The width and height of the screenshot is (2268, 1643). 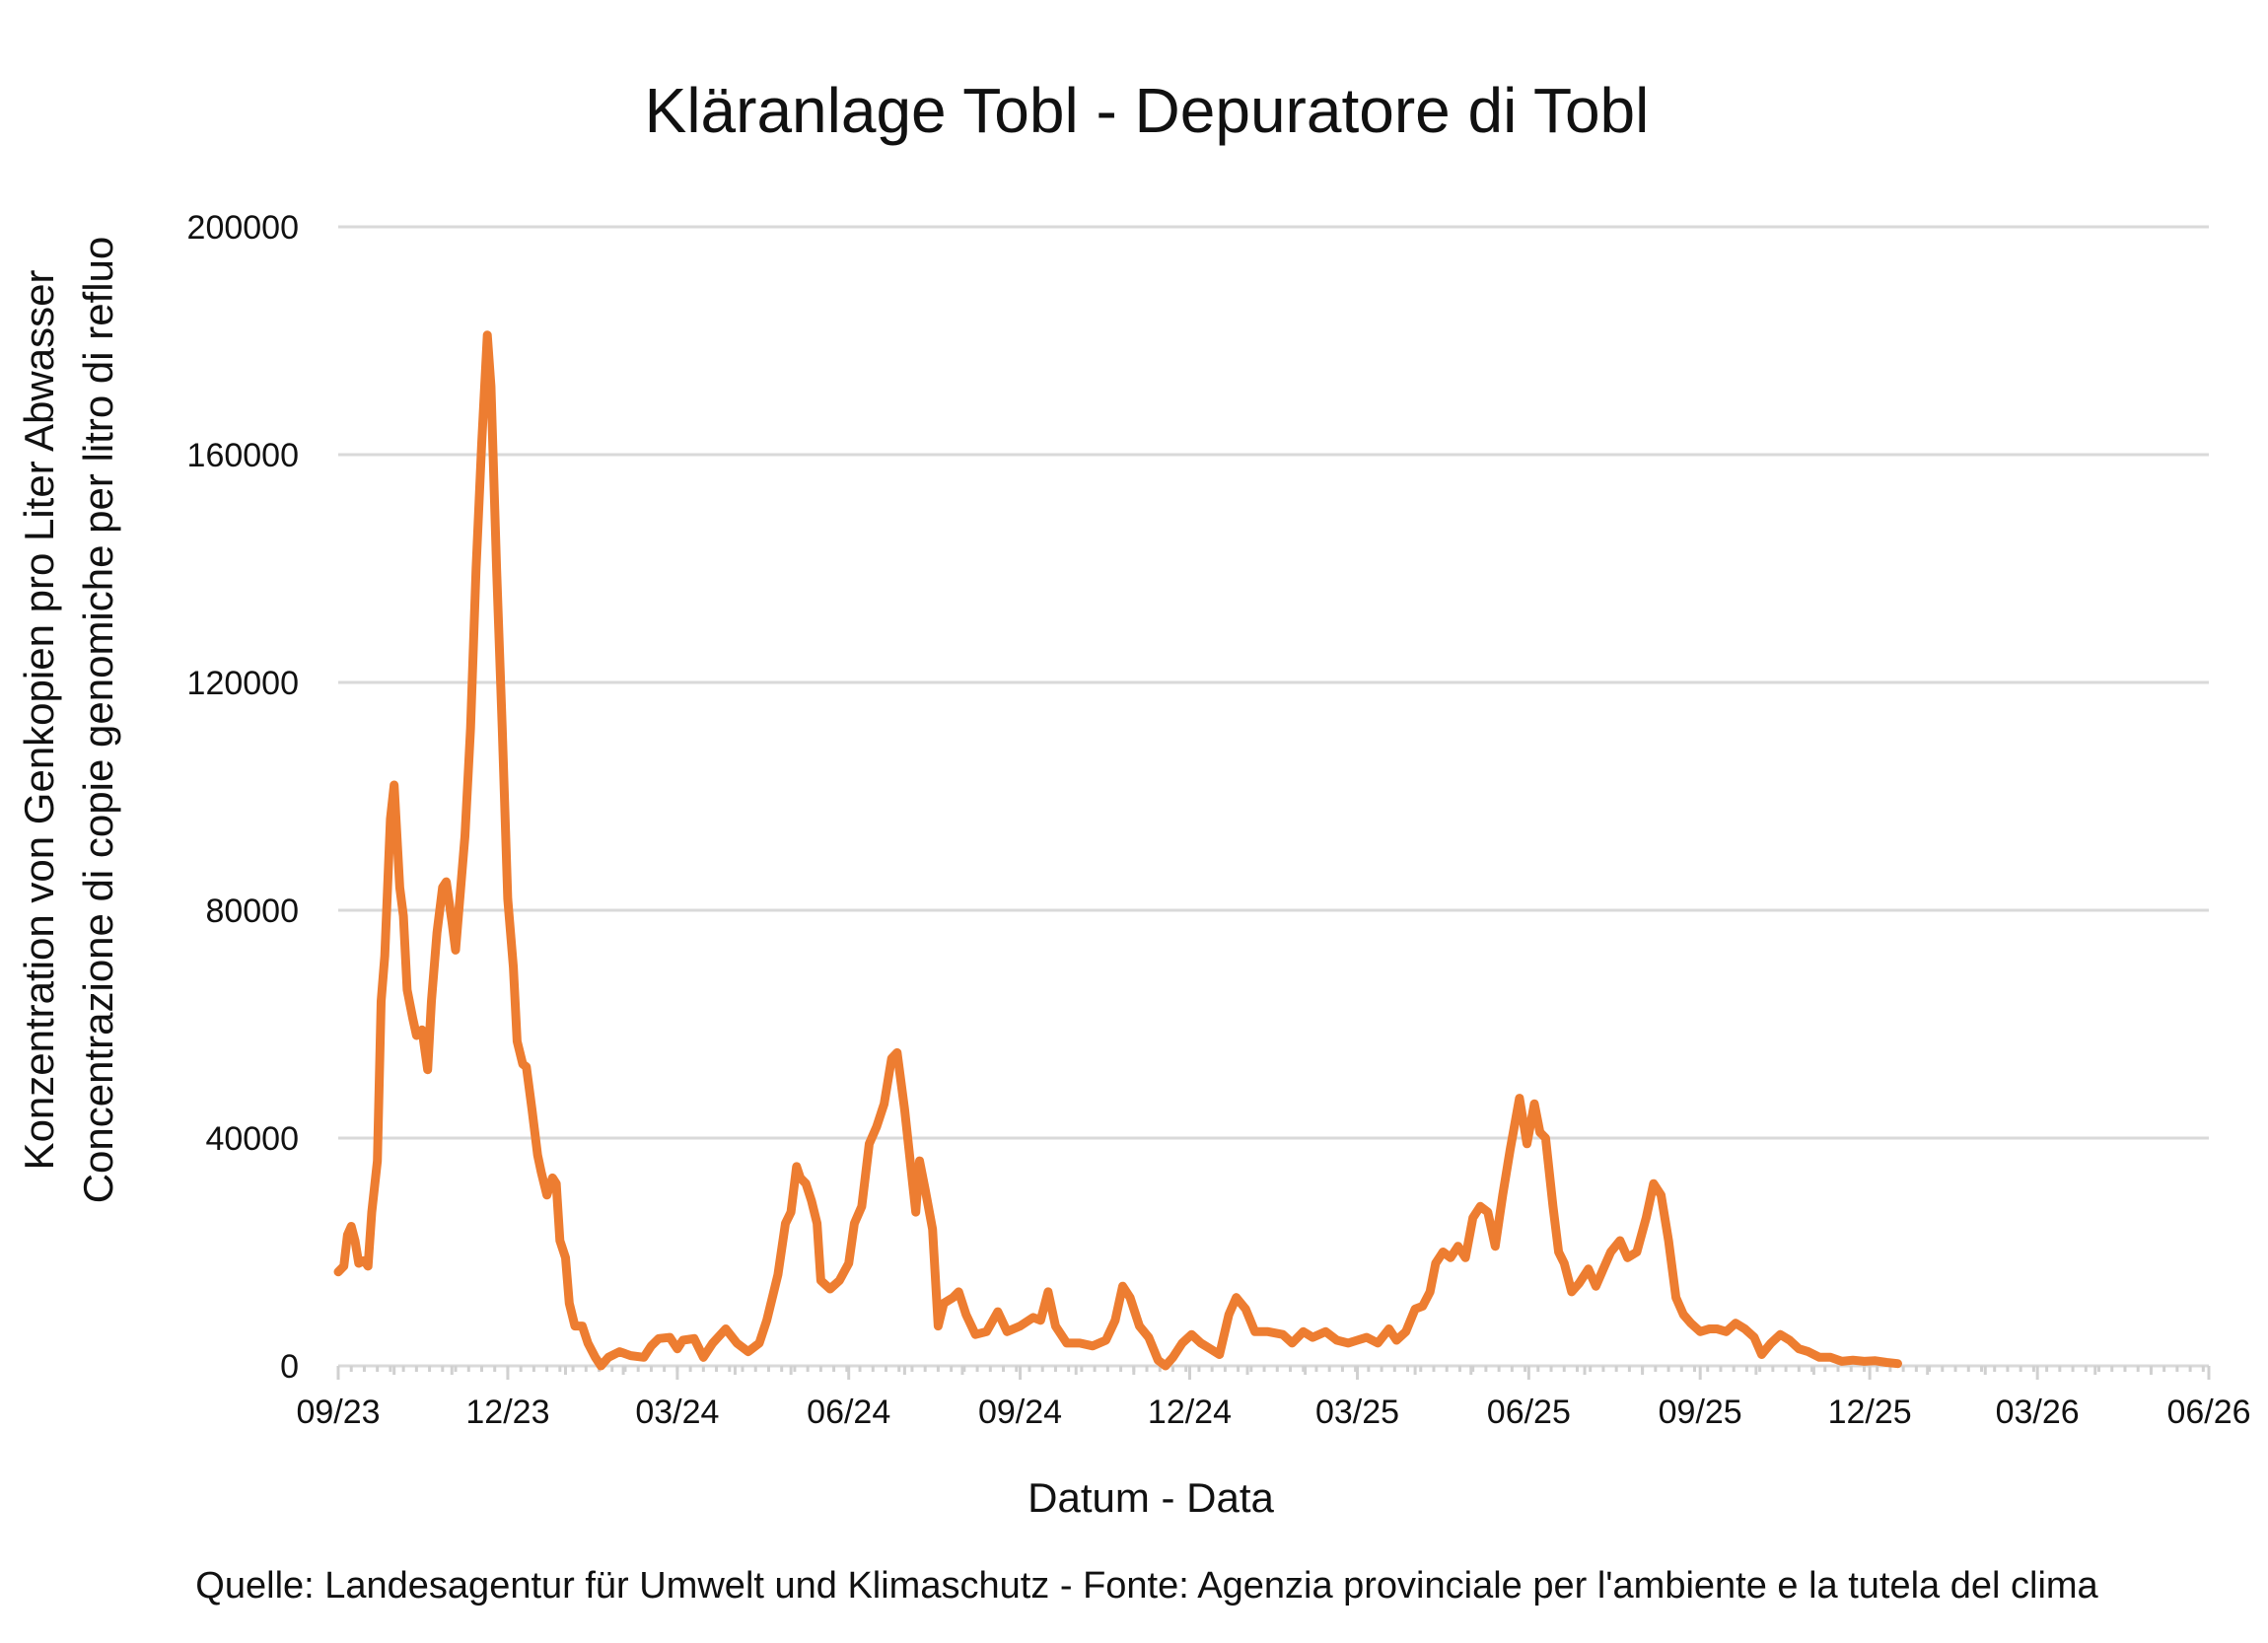 I want to click on x-tick-label: 09/24, so click(x=1020, y=1412).